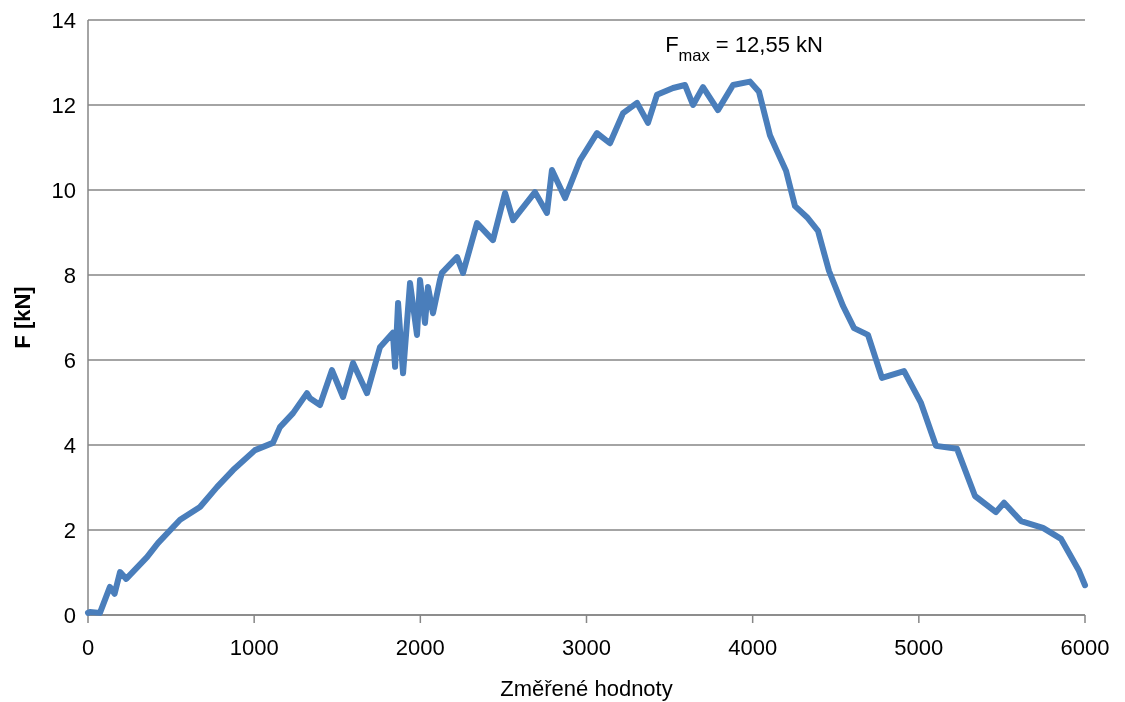  What do you see at coordinates (63, 20) in the screenshot?
I see `y-tick-label: 14` at bounding box center [63, 20].